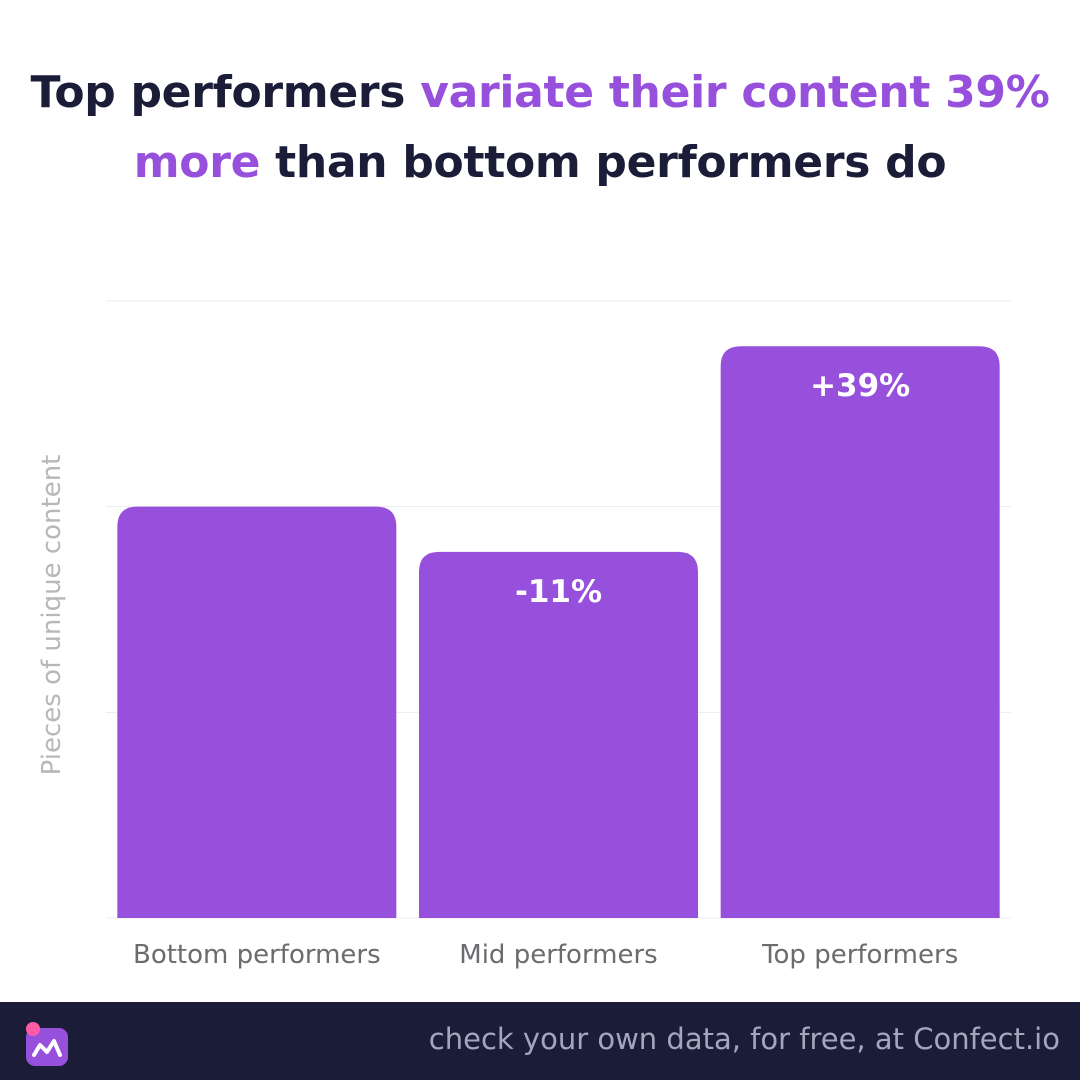 The height and width of the screenshot is (1080, 1080). What do you see at coordinates (558, 734) in the screenshot?
I see `bar-mid-performers` at bounding box center [558, 734].